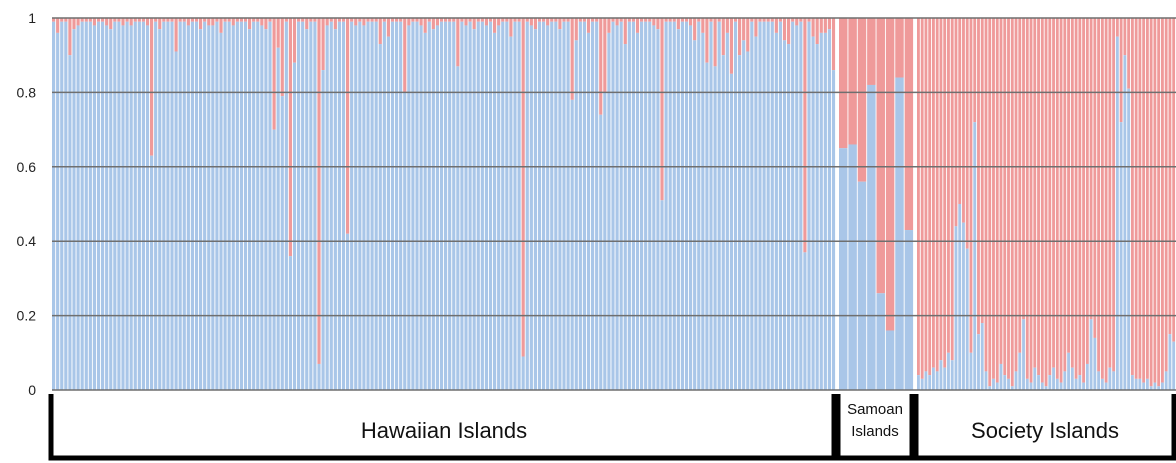 The width and height of the screenshot is (1176, 463). Describe the element at coordinates (32, 18) in the screenshot. I see `y-tick-label: 1` at that location.